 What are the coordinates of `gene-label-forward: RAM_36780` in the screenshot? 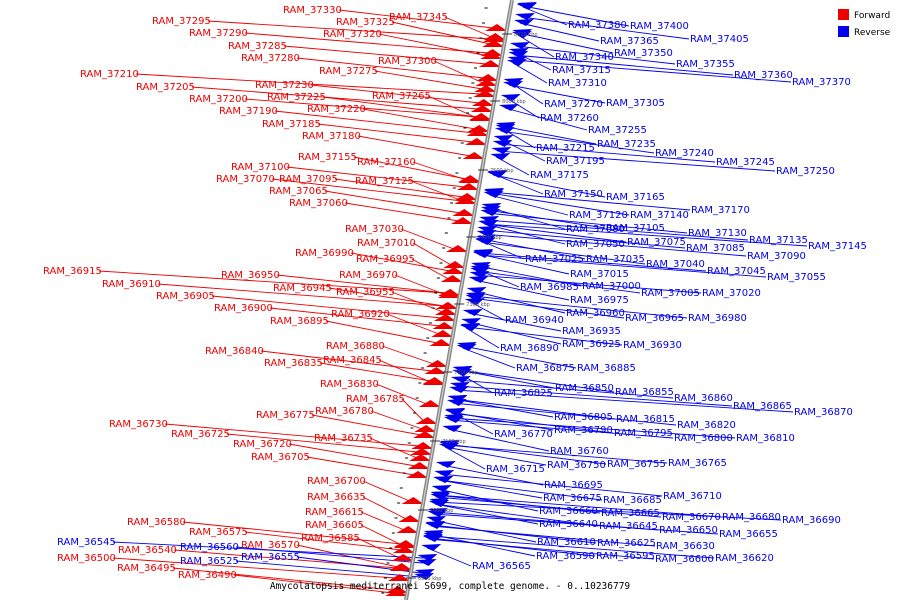 It's located at (344, 411).